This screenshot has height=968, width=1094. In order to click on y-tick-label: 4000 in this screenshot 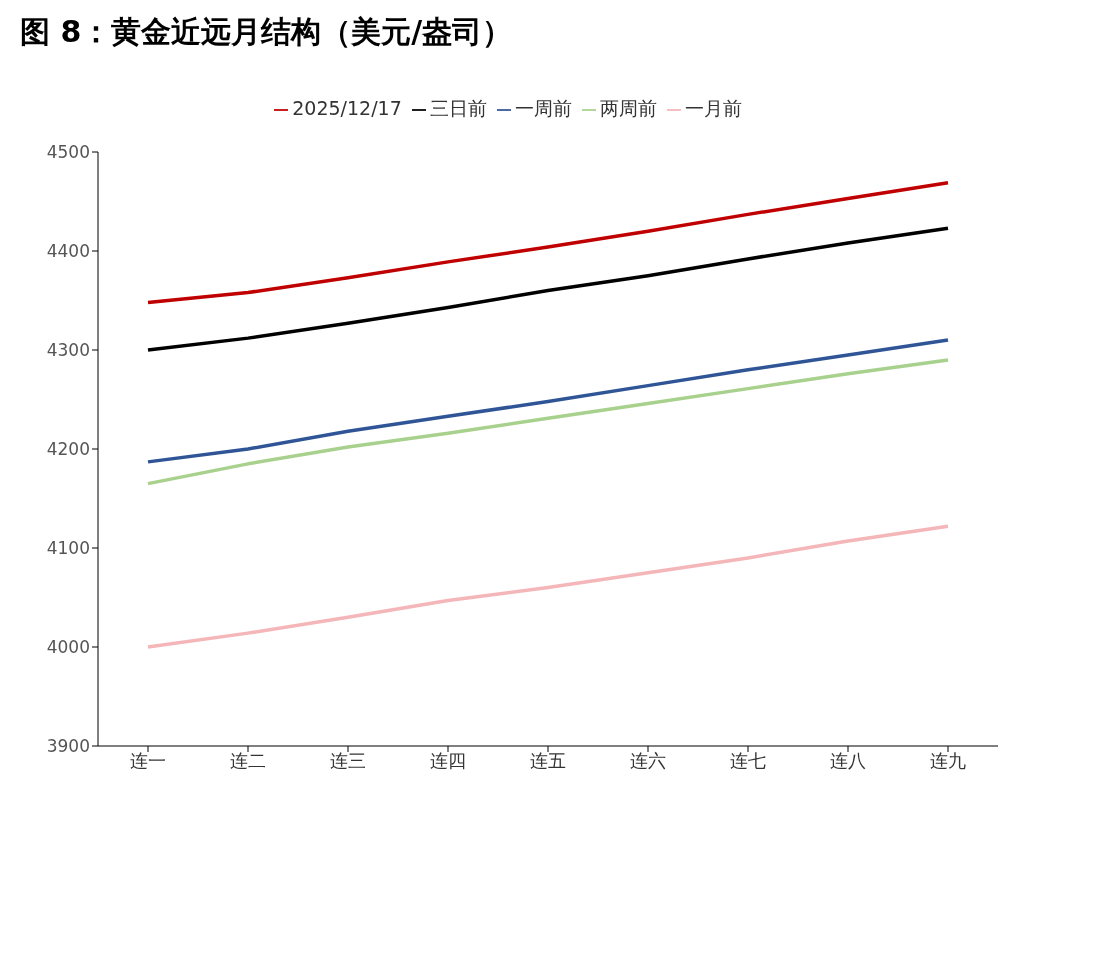, I will do `click(68, 647)`.